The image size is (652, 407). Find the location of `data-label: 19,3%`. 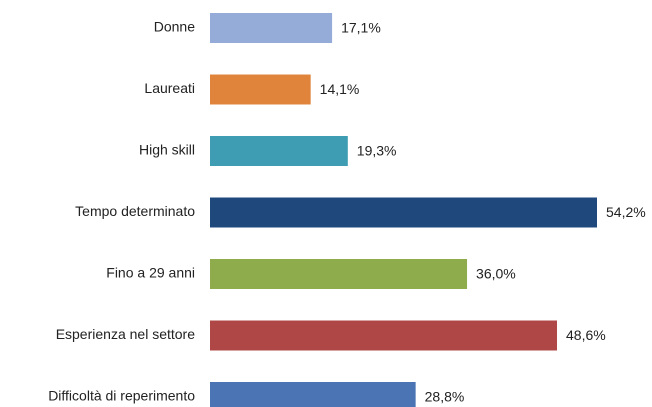

data-label: 19,3% is located at coordinates (377, 151).